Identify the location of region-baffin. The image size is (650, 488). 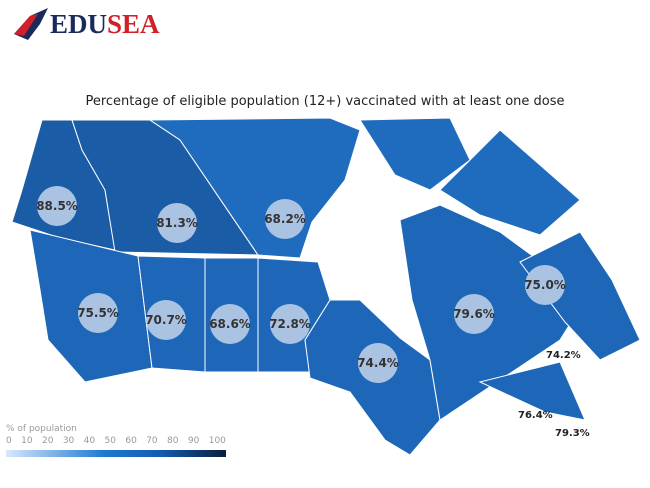
(510, 182).